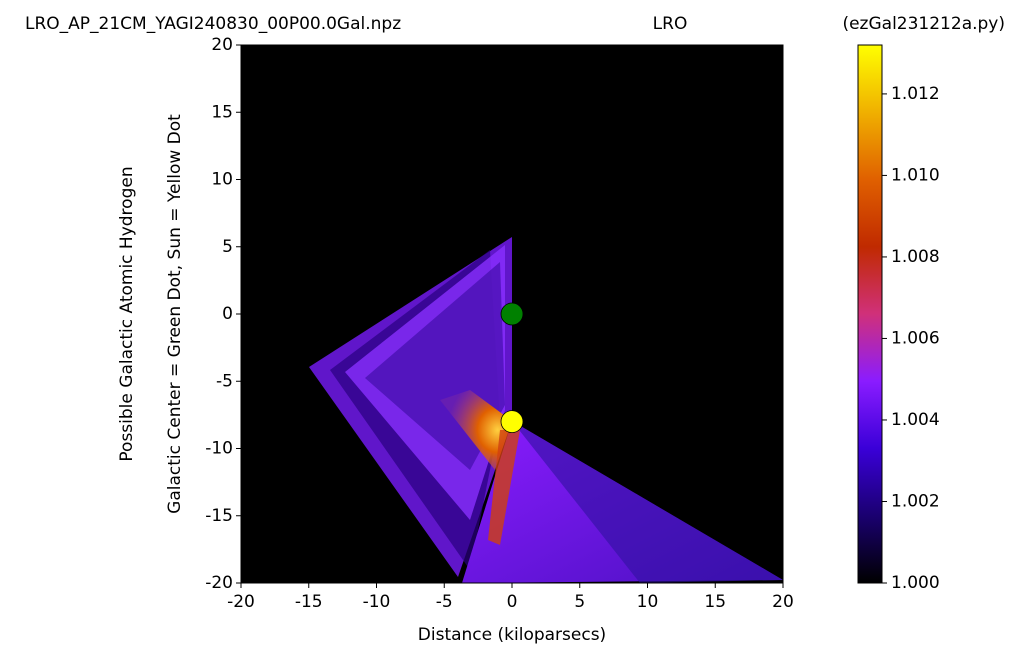  What do you see at coordinates (915, 94) in the screenshot?
I see `colorbar-tick-label: 1.012` at bounding box center [915, 94].